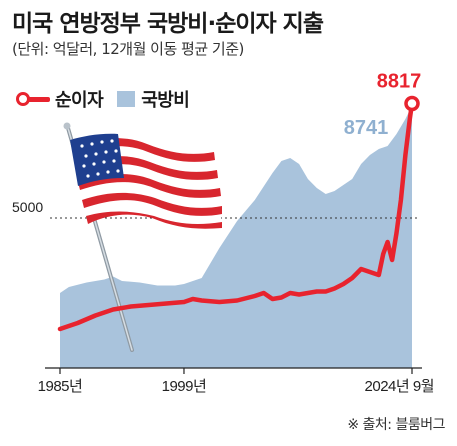 Image resolution: width=457 pixels, height=446 pixels. I want to click on reference-line-label: 5000, so click(27, 207).